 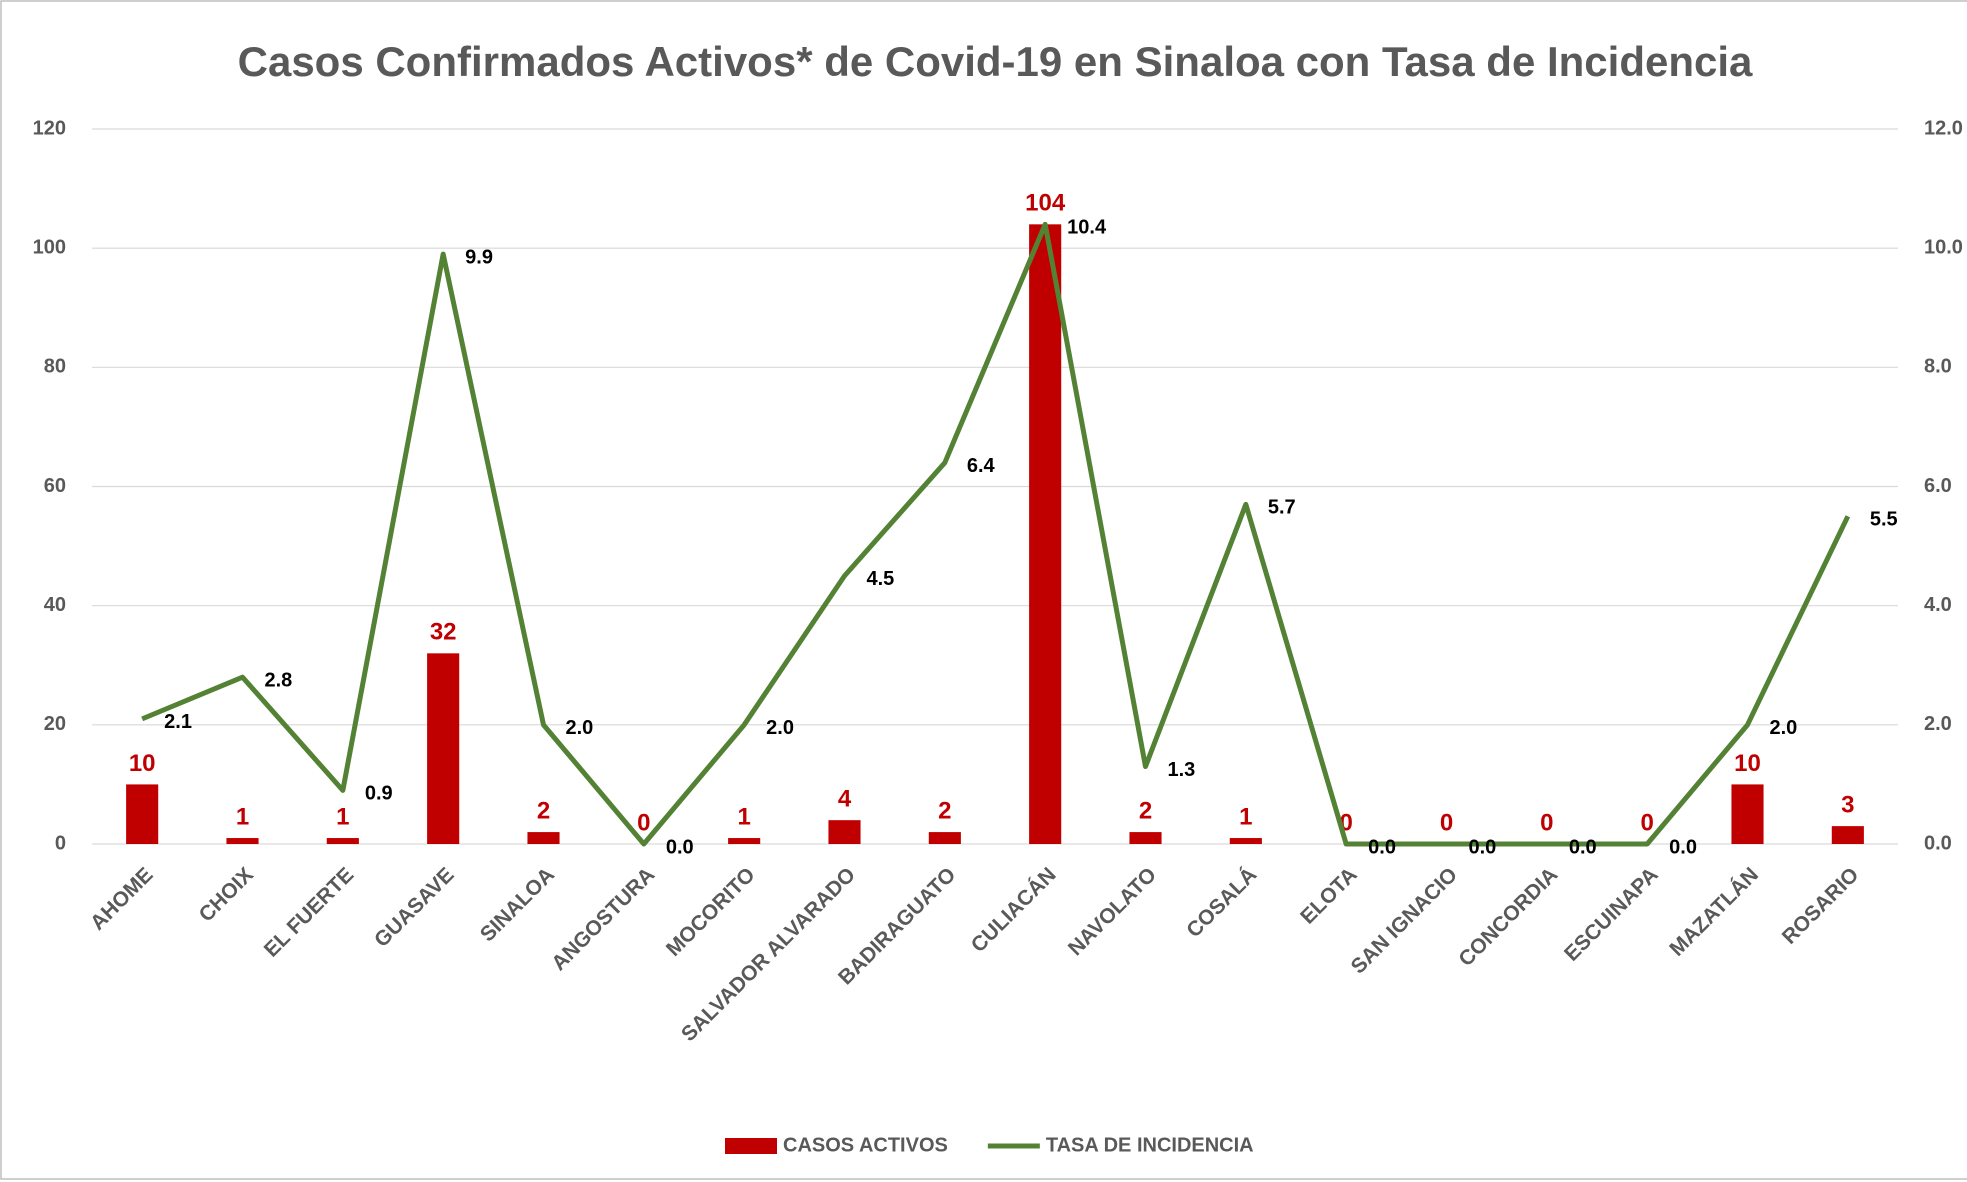 I want to click on y2-tick-label: 2.0, so click(x=1938, y=724).